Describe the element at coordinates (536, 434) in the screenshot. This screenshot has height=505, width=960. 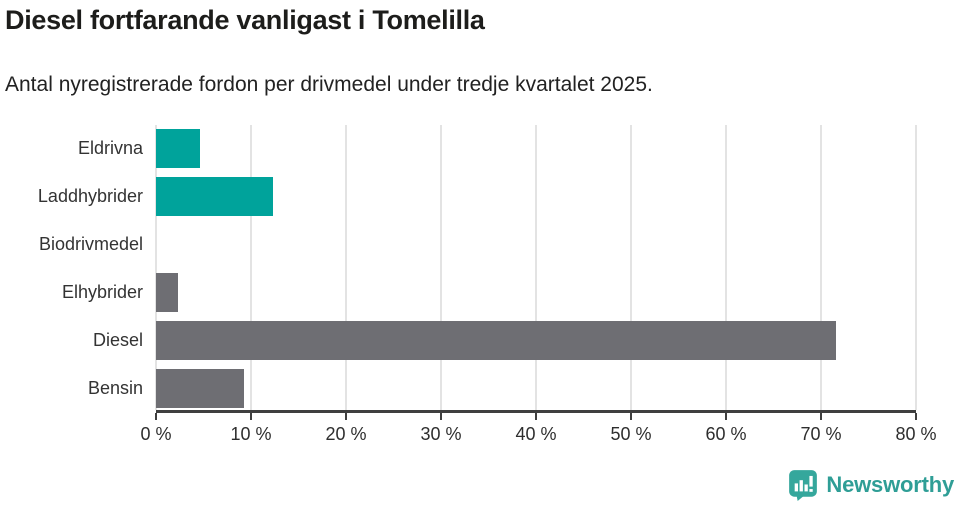
I see `x-tick-label-40: 40 %` at that location.